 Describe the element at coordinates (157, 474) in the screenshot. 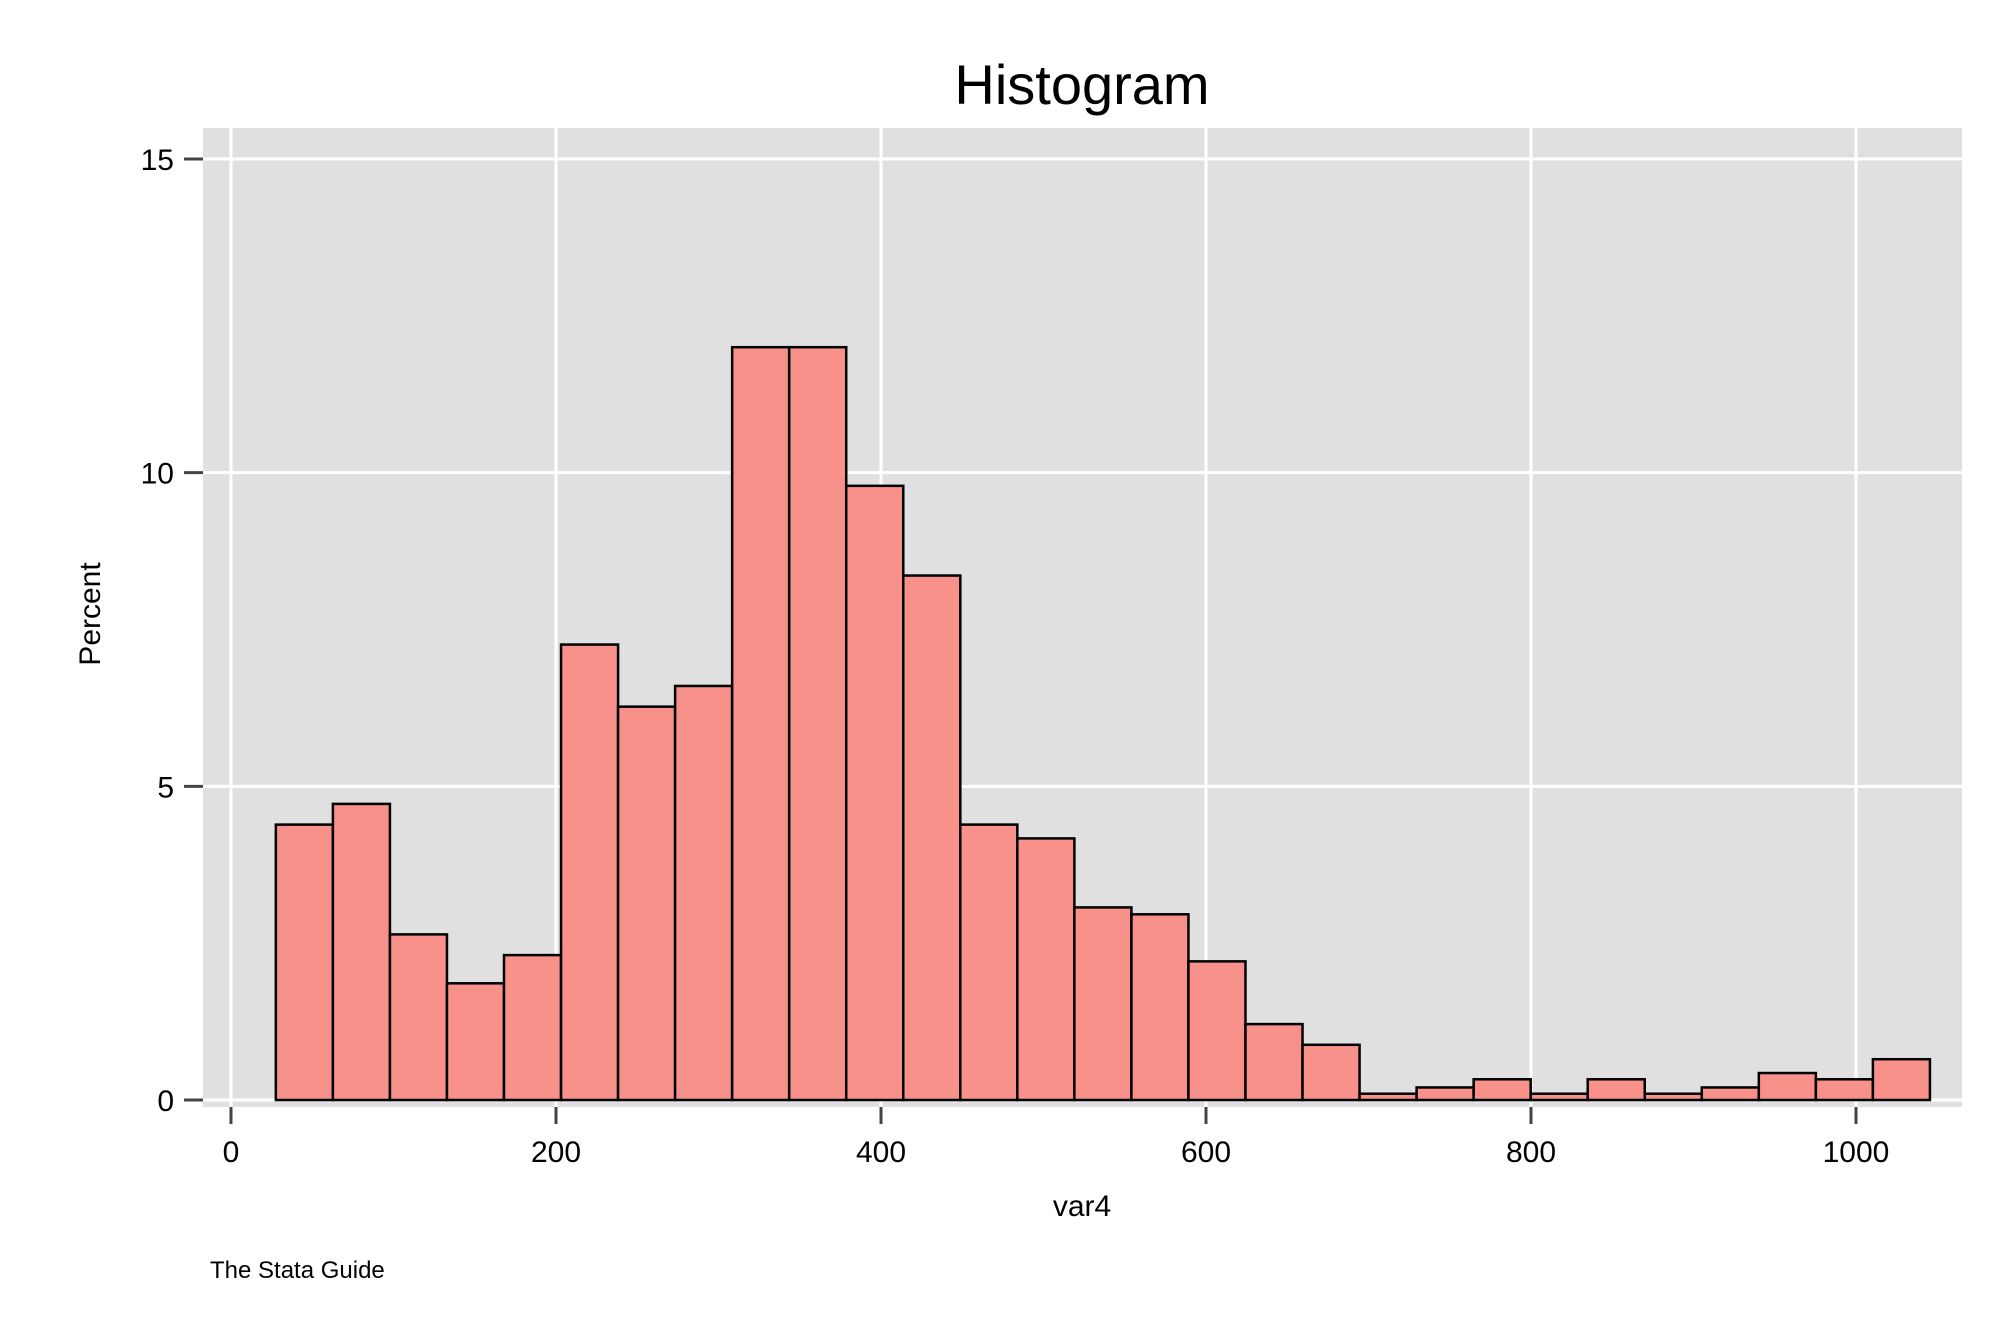

I see `y-tick-label: 10` at that location.